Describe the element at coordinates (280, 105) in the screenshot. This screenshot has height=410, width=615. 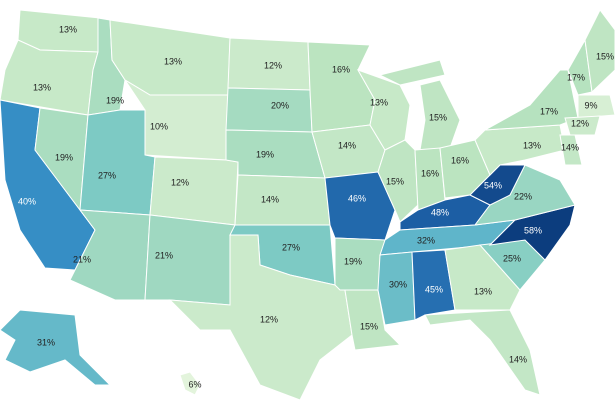
I see `region-label: 20%` at that location.